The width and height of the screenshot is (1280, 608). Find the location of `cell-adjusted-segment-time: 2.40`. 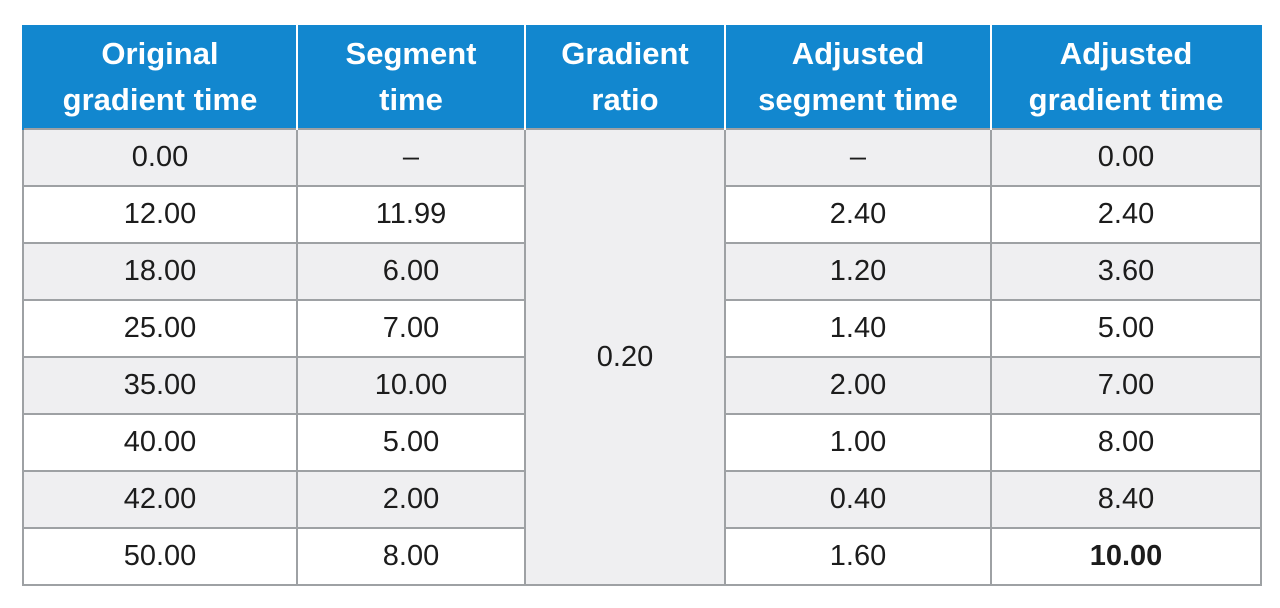

cell-adjusted-segment-time: 2.40 is located at coordinates (858, 214).